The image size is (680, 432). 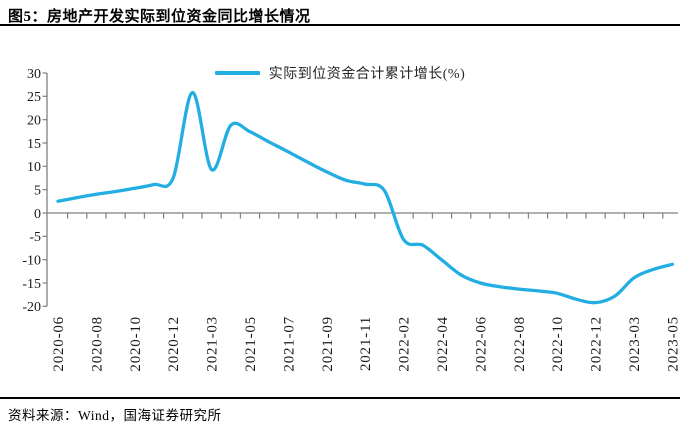 What do you see at coordinates (597, 344) in the screenshot?
I see `x-tick-label: 2022-12` at bounding box center [597, 344].